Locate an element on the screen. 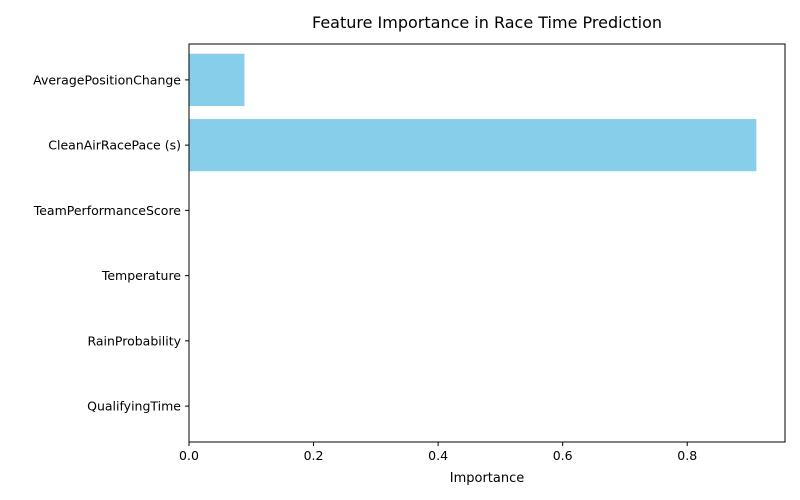  x-axis-ticks: 0.0 0.2 0.4 0.6 0.8 is located at coordinates (438, 452).